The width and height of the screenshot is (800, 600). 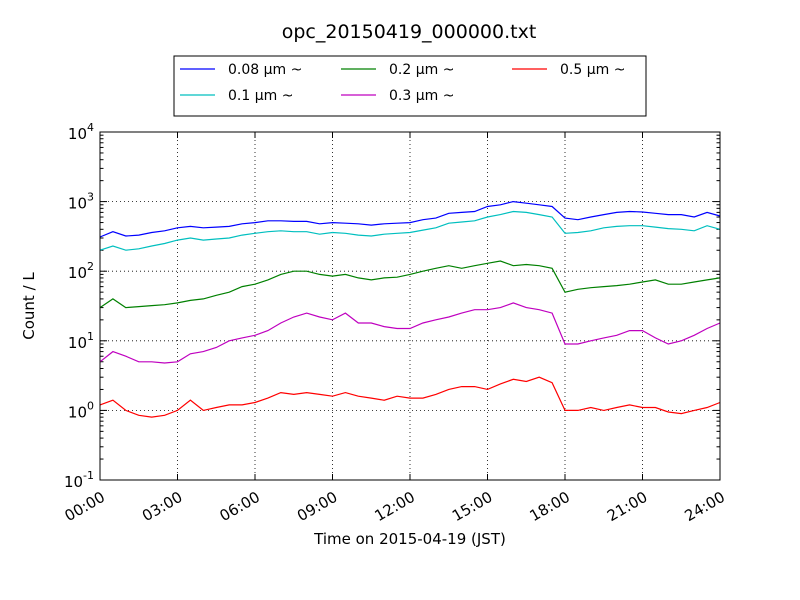 What do you see at coordinates (265, 70) in the screenshot?
I see `legend-label: 0.08 μm ~` at bounding box center [265, 70].